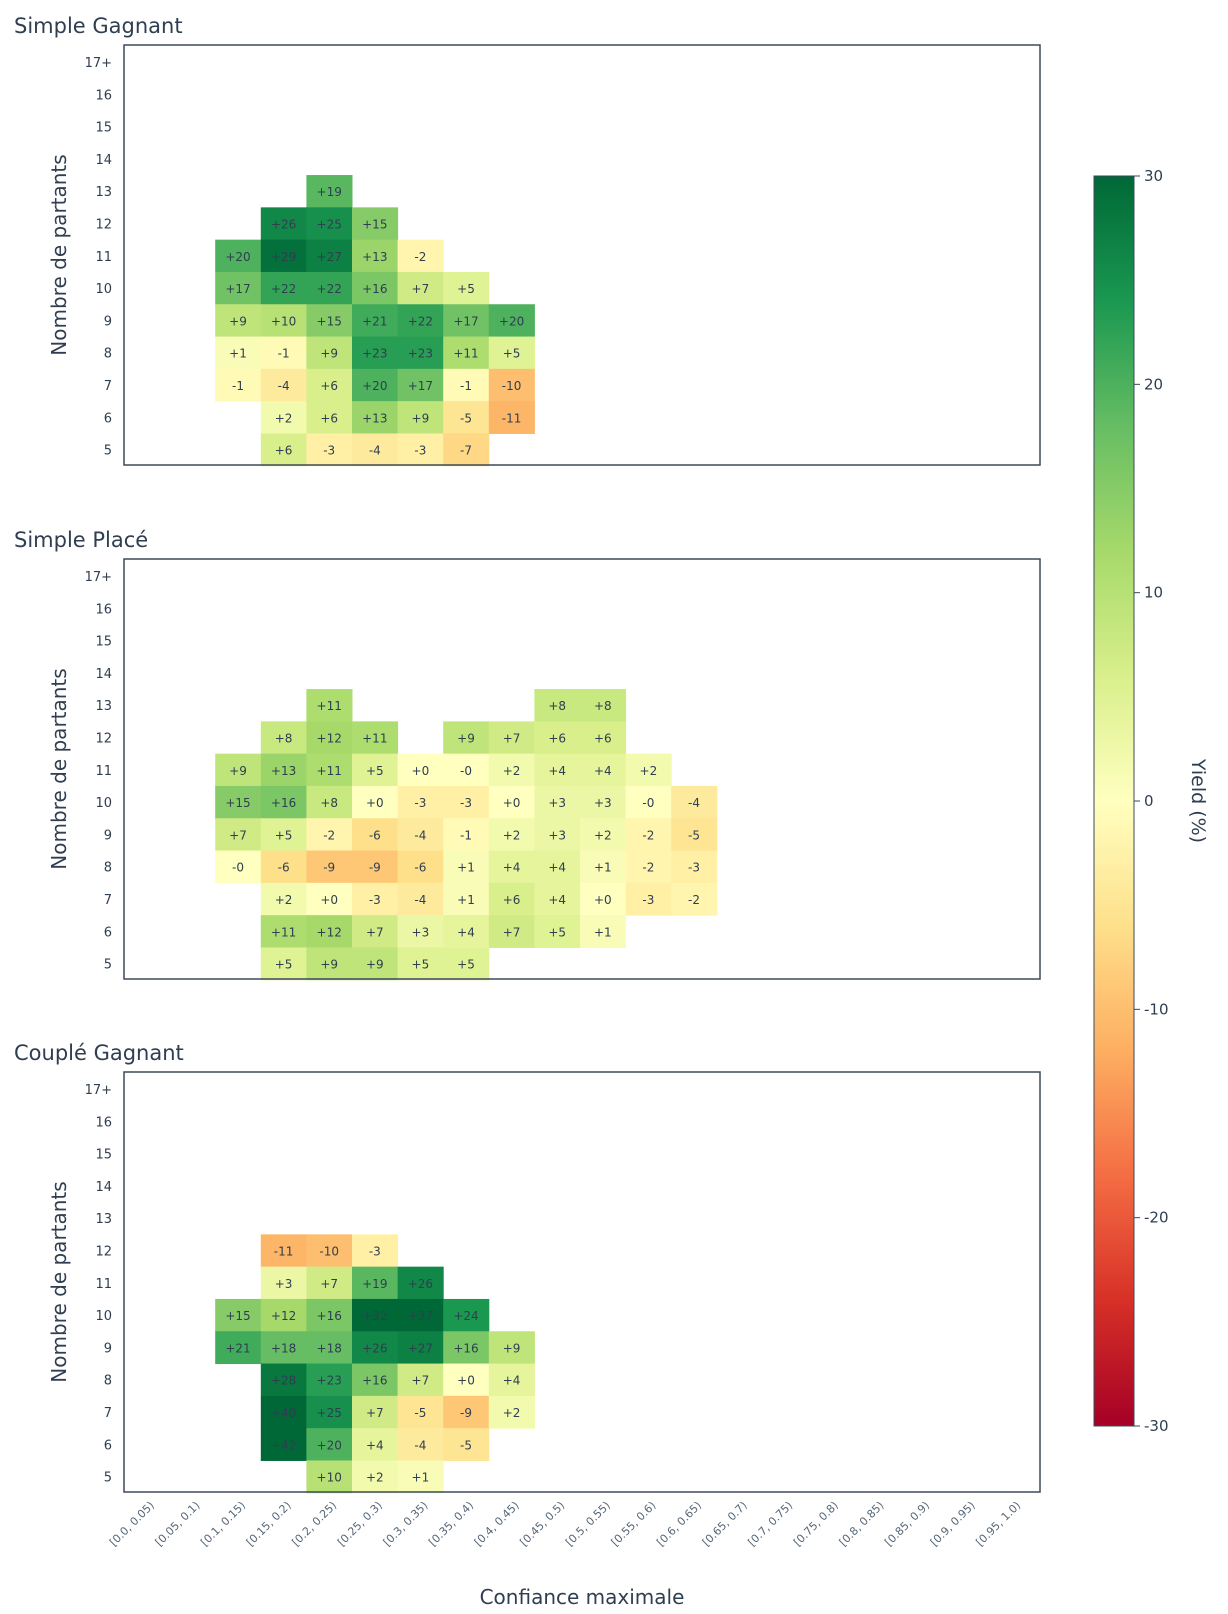  Describe the element at coordinates (374, 1284) in the screenshot. I see `cell-value-label: +19` at that location.